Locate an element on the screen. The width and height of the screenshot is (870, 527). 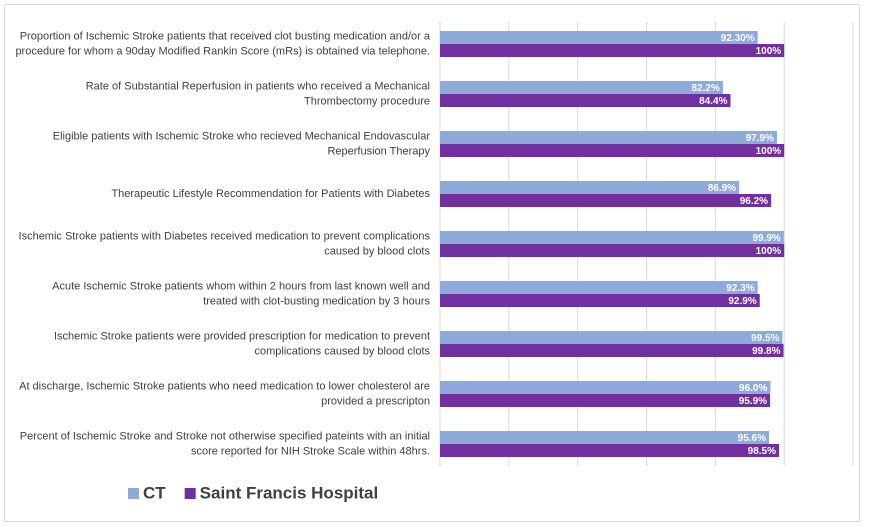
category-label: Thrombectomy procedure is located at coordinates (367, 101).